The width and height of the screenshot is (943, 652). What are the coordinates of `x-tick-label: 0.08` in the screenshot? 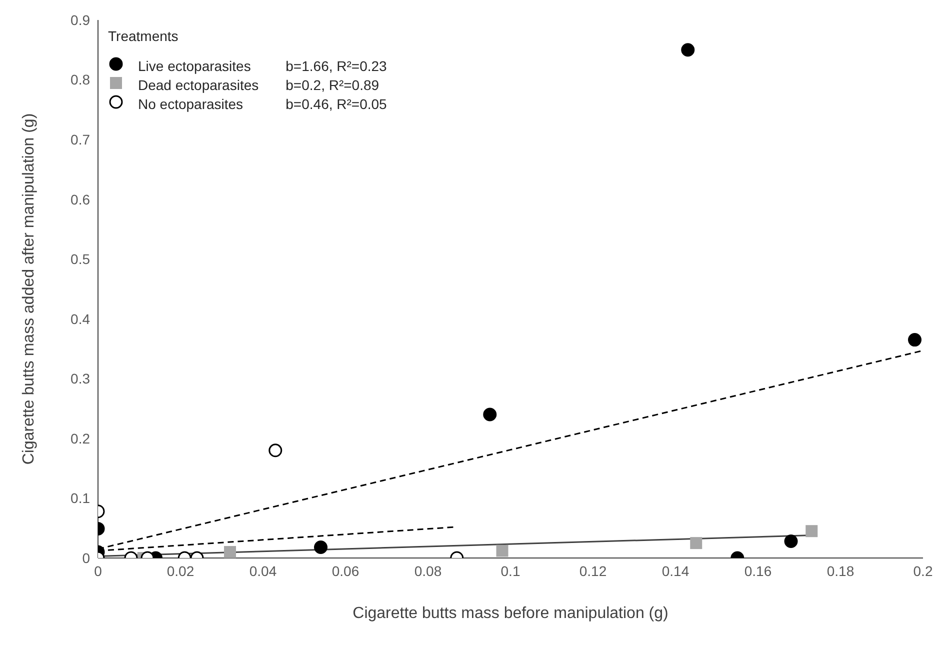 It's located at (428, 570).